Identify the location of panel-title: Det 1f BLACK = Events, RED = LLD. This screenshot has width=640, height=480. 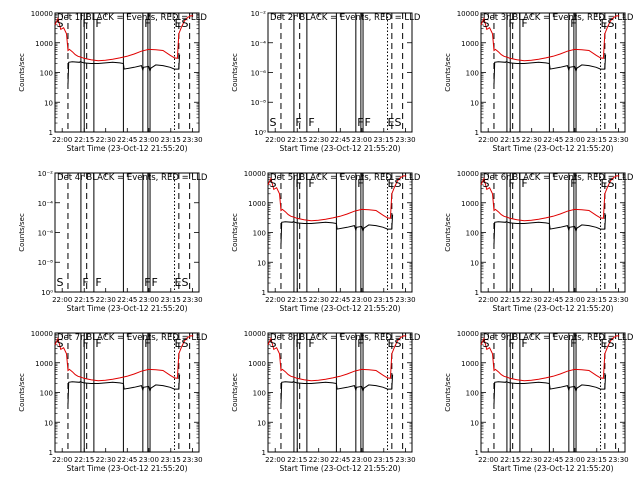
(132, 18).